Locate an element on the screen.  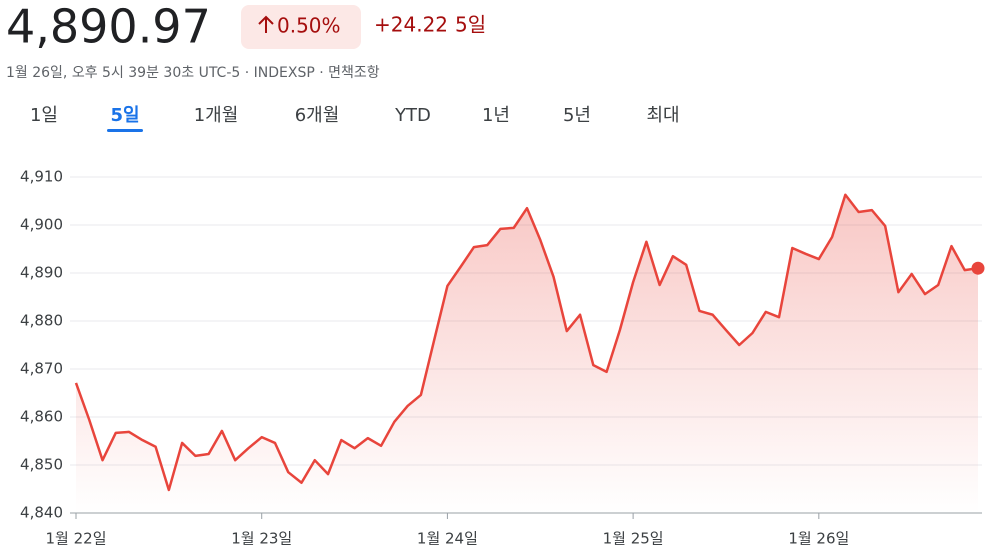
tab: 5일 is located at coordinates (124, 115).